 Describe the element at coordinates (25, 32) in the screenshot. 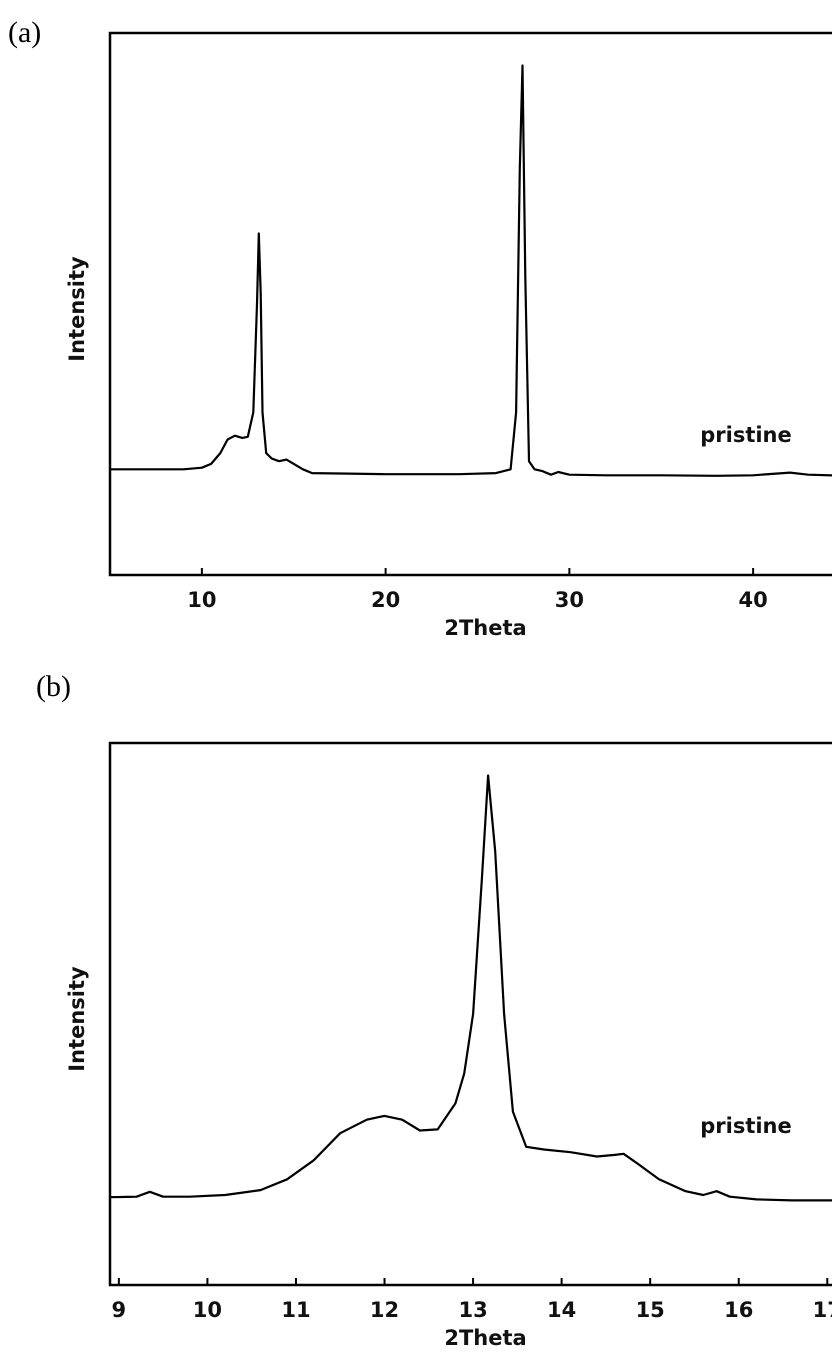

I see `panel-a-label: (a)` at that location.